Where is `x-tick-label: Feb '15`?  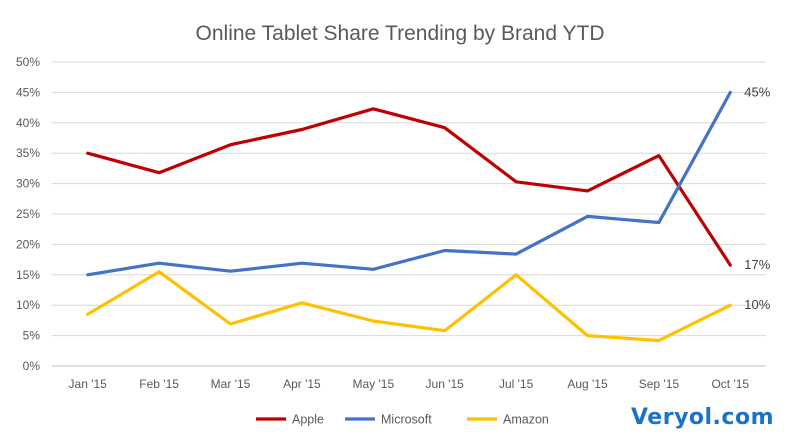
x-tick-label: Feb '15 is located at coordinates (159, 384).